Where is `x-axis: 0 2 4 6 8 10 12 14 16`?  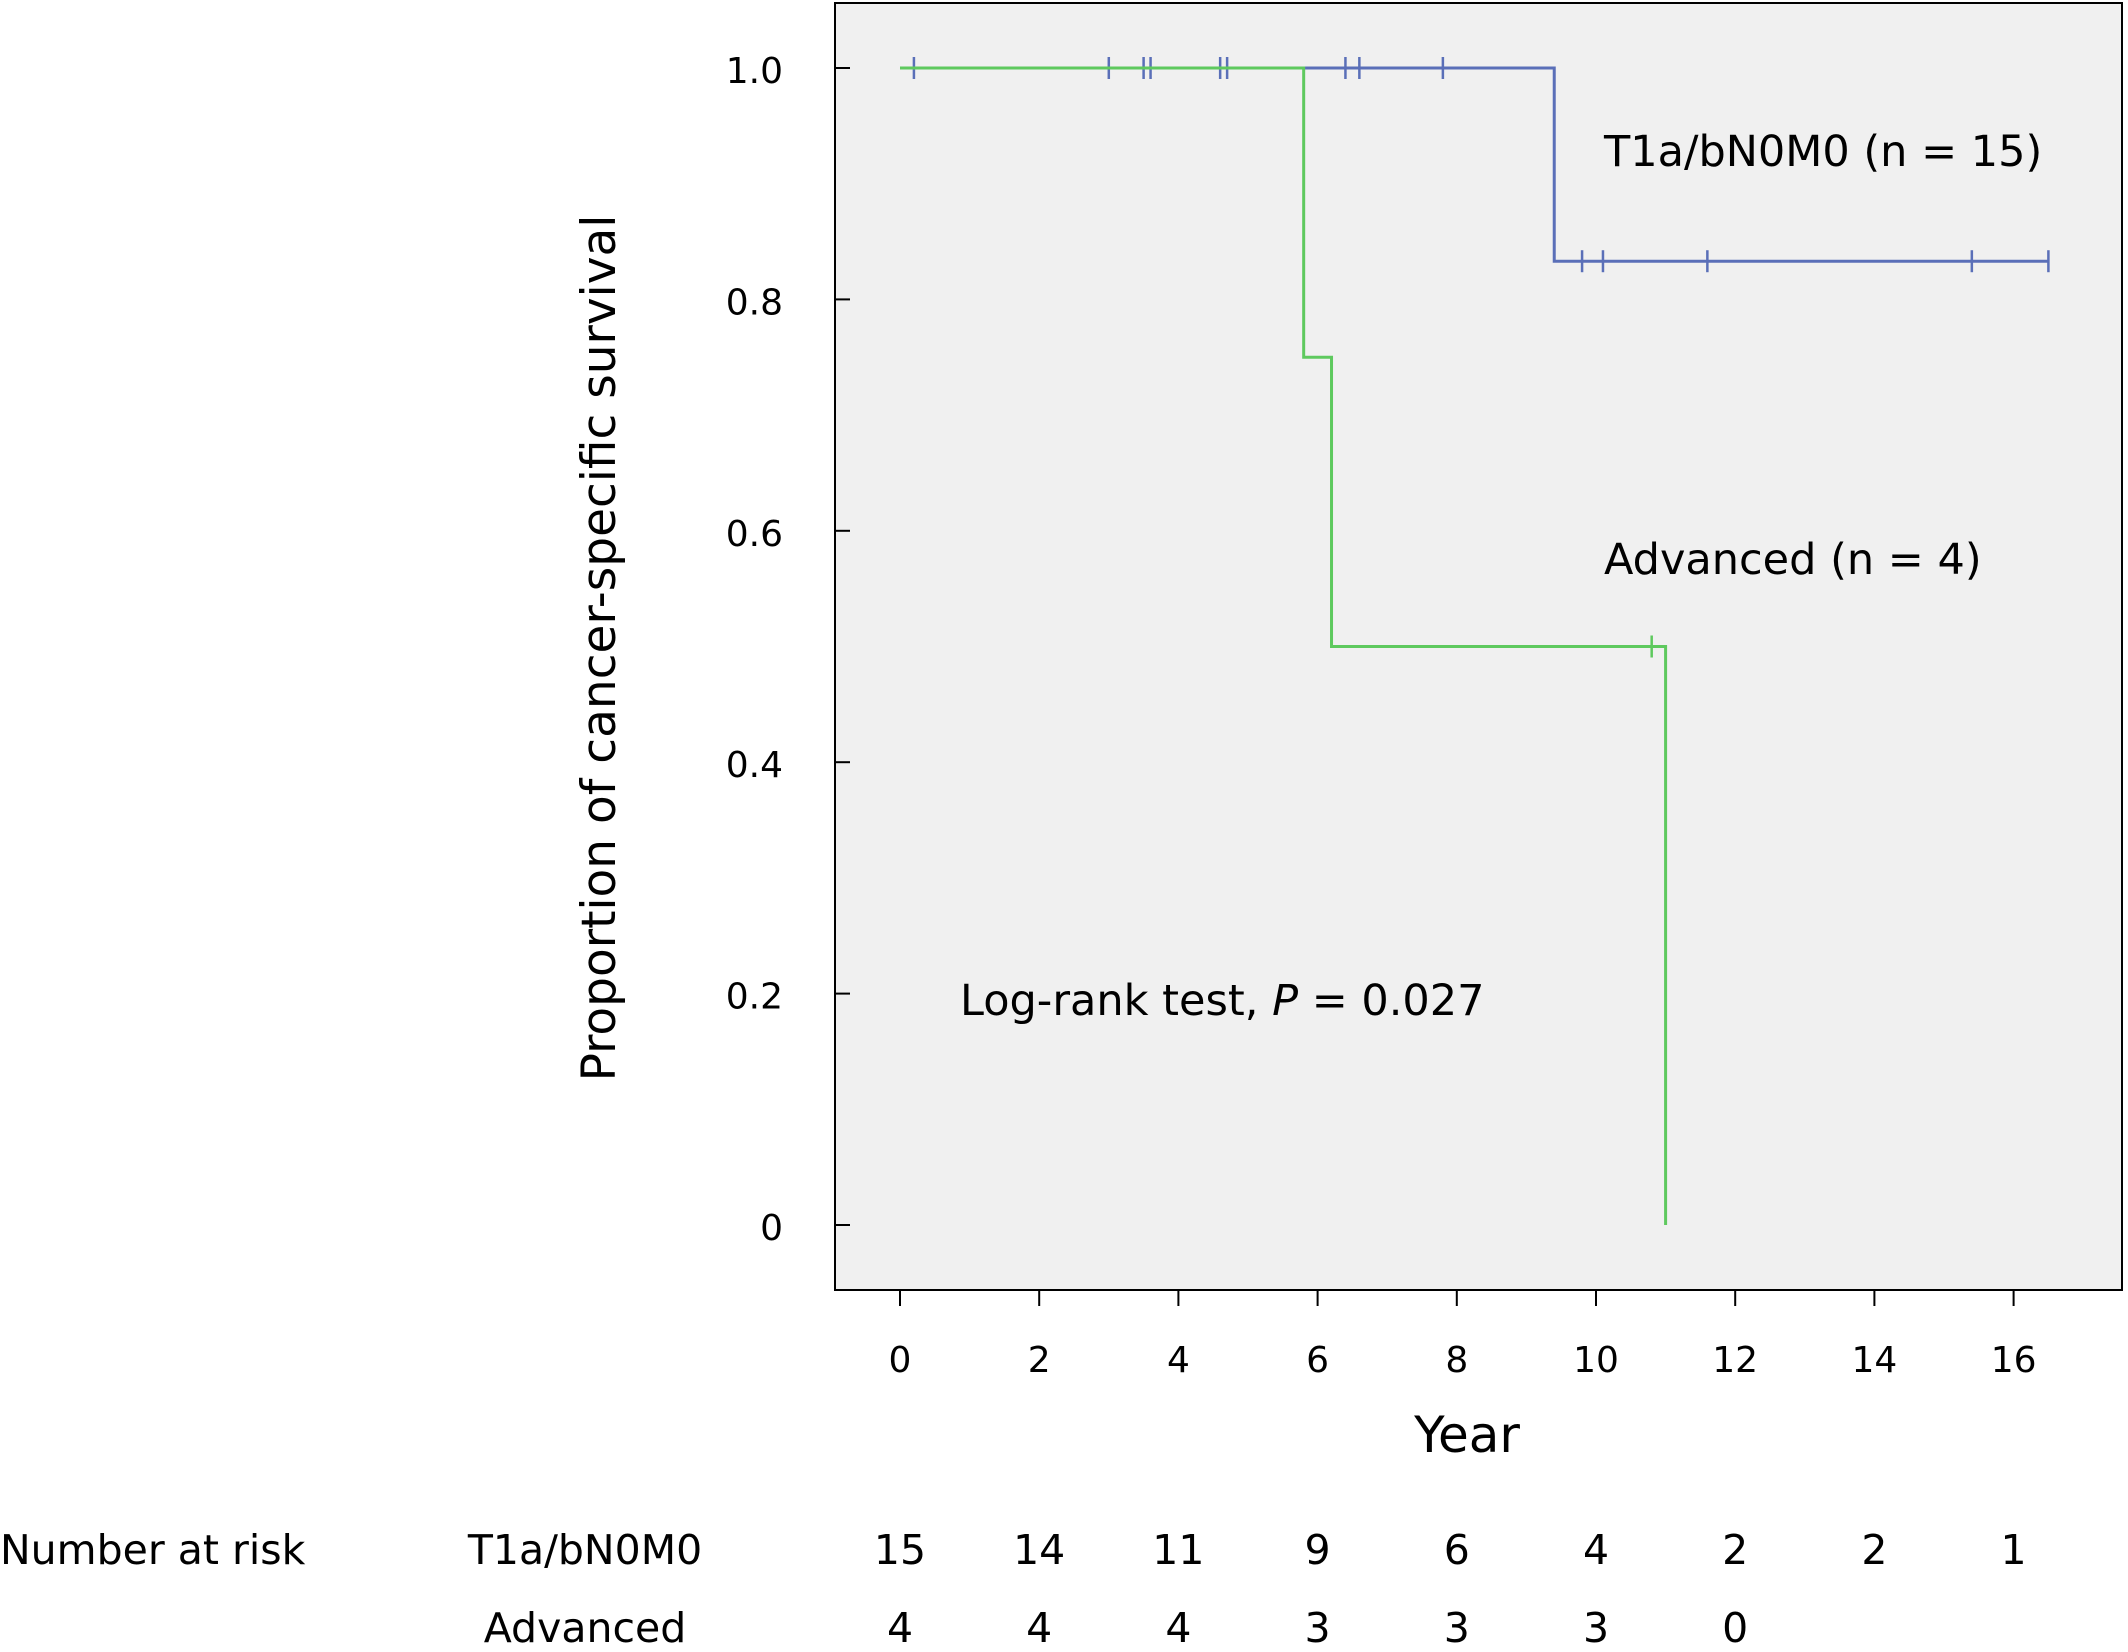 x-axis: 0 2 4 6 8 10 12 14 16 is located at coordinates (1463, 1335).